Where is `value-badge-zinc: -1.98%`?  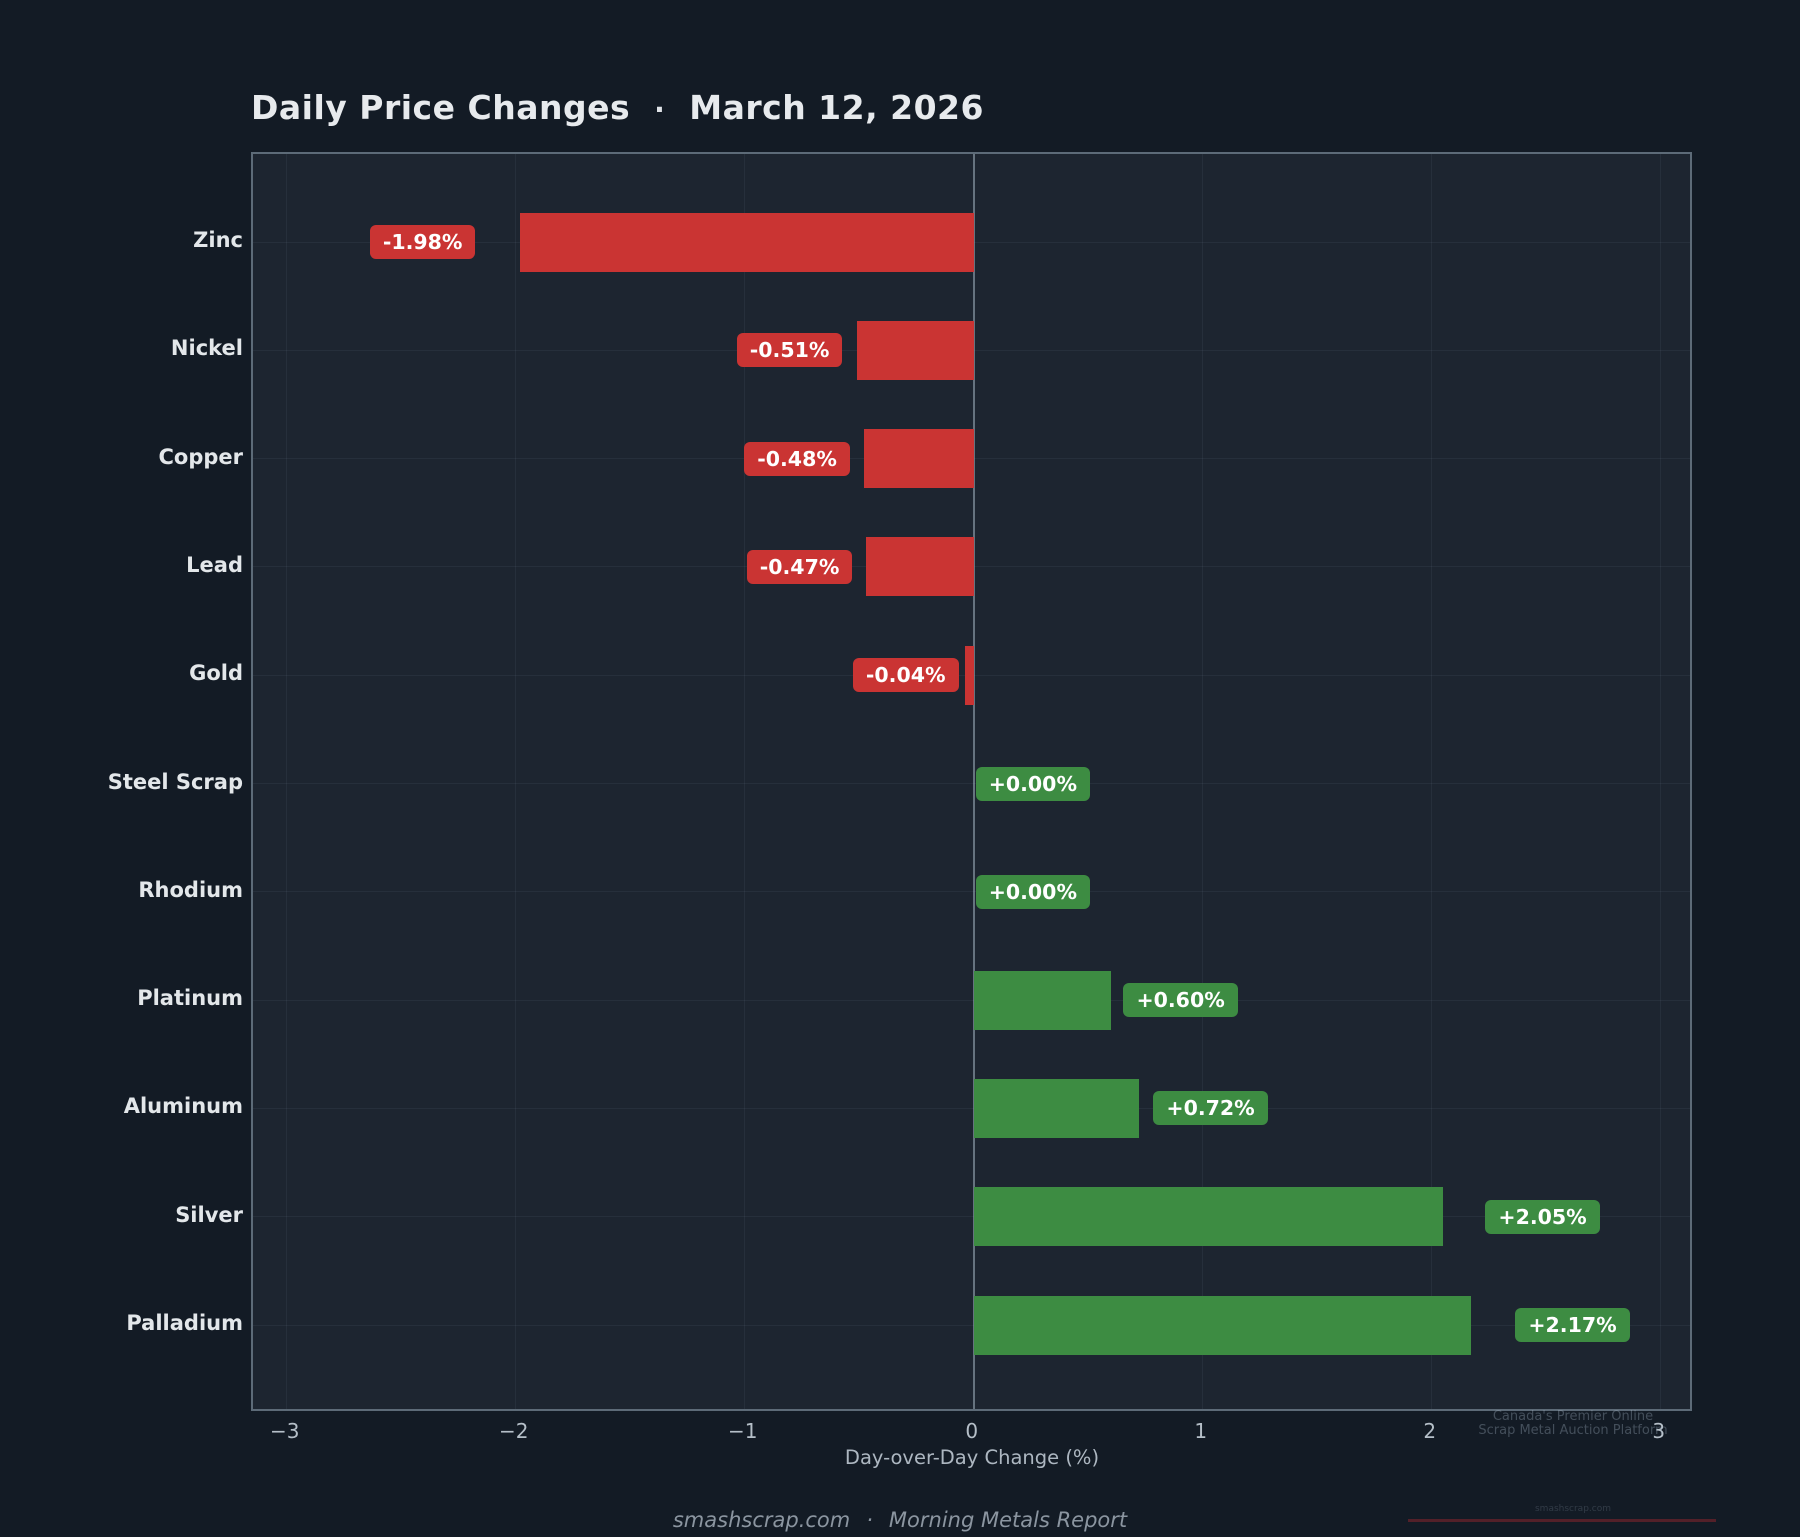 value-badge-zinc: -1.98% is located at coordinates (422, 242).